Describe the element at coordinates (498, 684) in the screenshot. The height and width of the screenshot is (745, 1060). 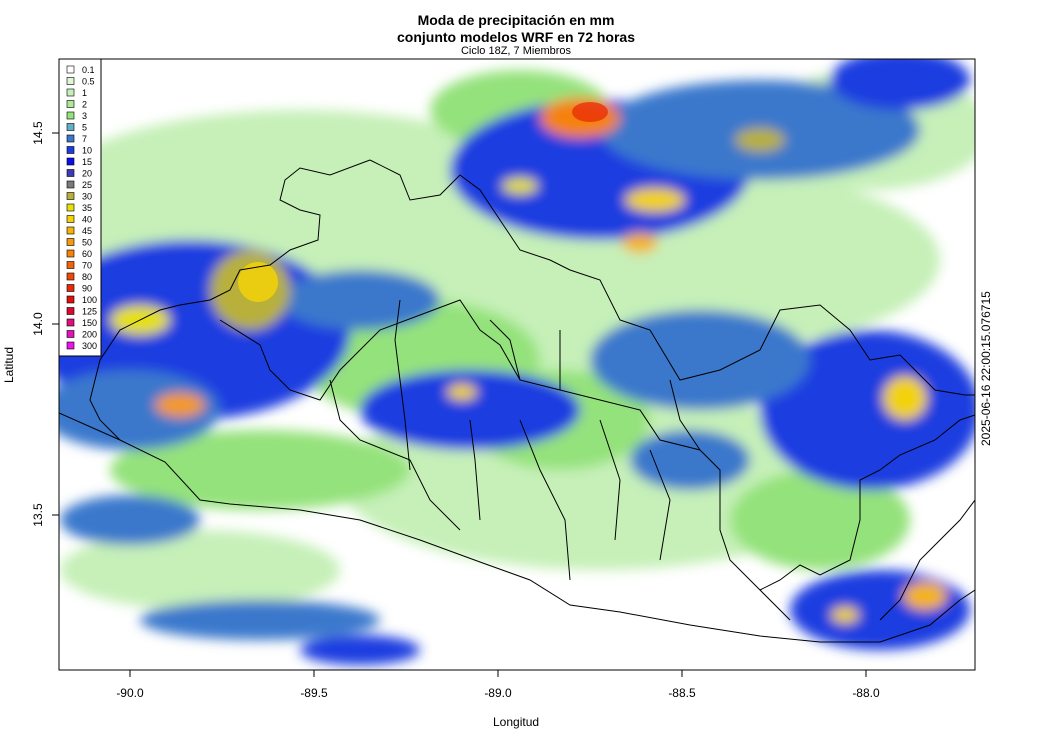
I see `x-axis: -90.0 -89.5 -89.0 -88.5 -88.0` at that location.